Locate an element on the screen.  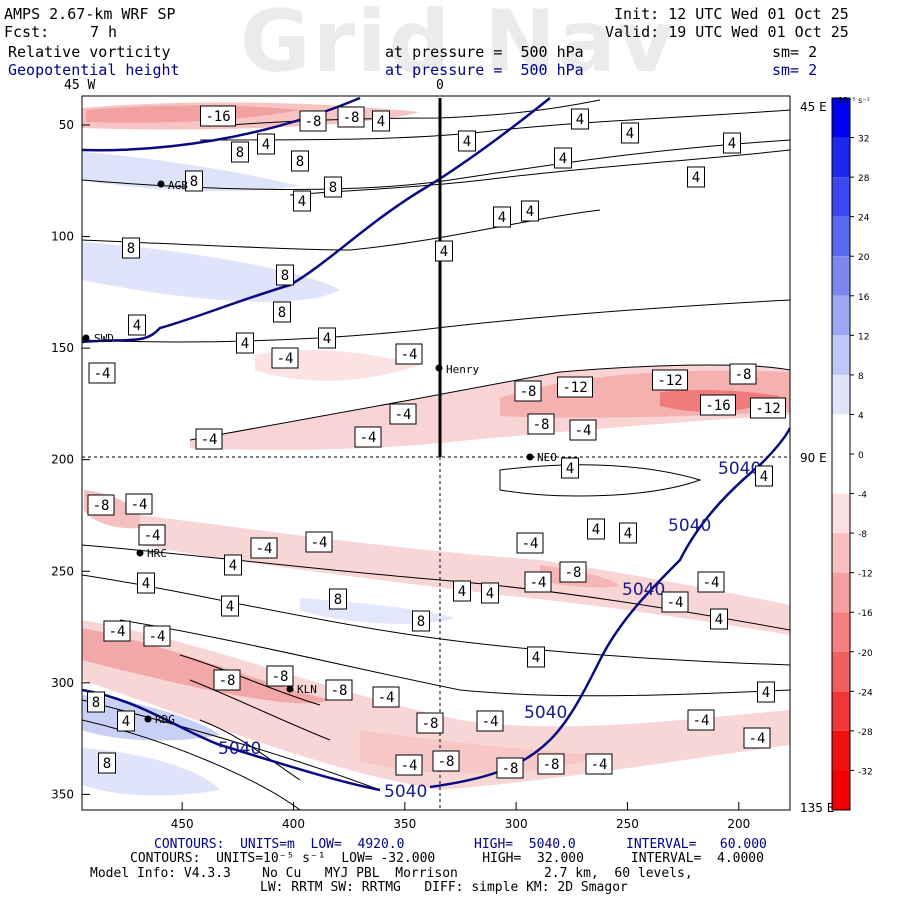
y-tick-label: 50 is located at coordinates (66, 125).